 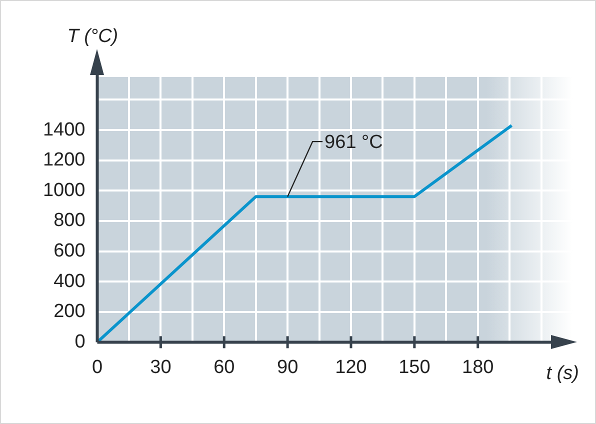 What do you see at coordinates (70, 251) in the screenshot?
I see `y-tick-label: 600` at bounding box center [70, 251].